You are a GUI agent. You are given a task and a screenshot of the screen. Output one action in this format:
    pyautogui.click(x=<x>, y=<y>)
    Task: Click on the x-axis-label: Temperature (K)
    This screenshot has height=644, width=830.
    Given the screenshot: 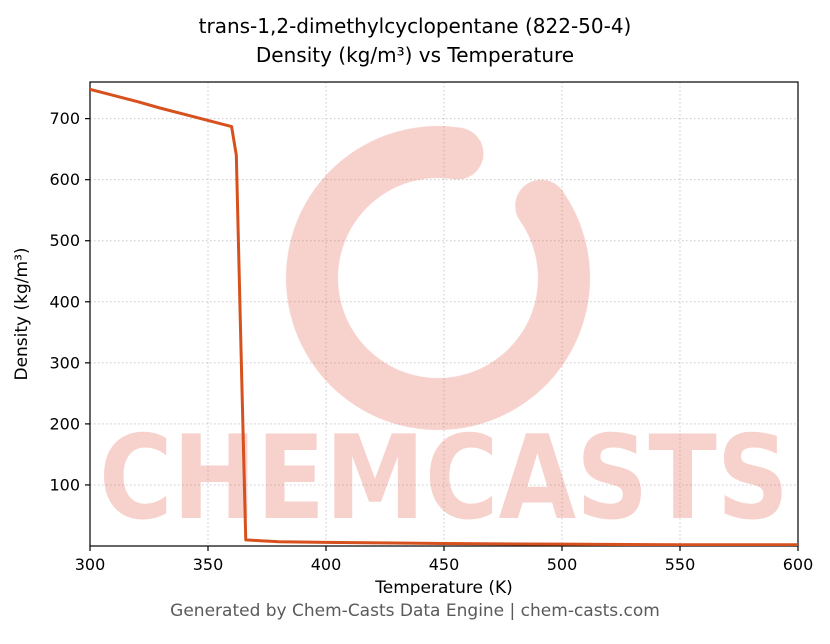 What is the action you would take?
    pyautogui.click(x=443, y=586)
    